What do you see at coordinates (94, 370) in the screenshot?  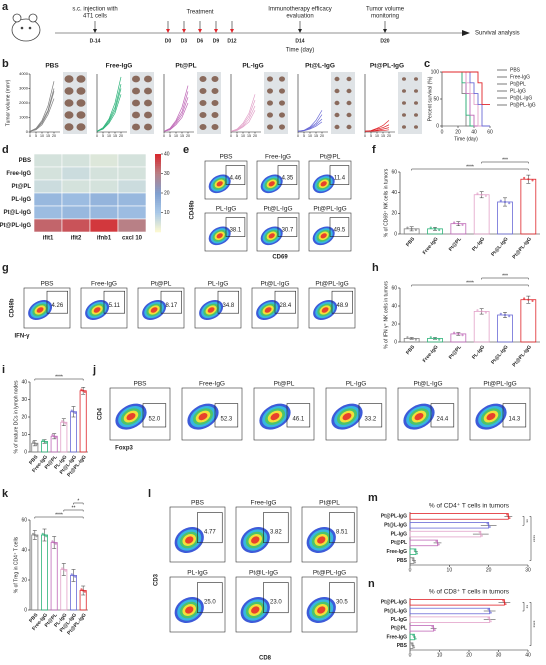 I see `panel-label: j` at bounding box center [94, 370].